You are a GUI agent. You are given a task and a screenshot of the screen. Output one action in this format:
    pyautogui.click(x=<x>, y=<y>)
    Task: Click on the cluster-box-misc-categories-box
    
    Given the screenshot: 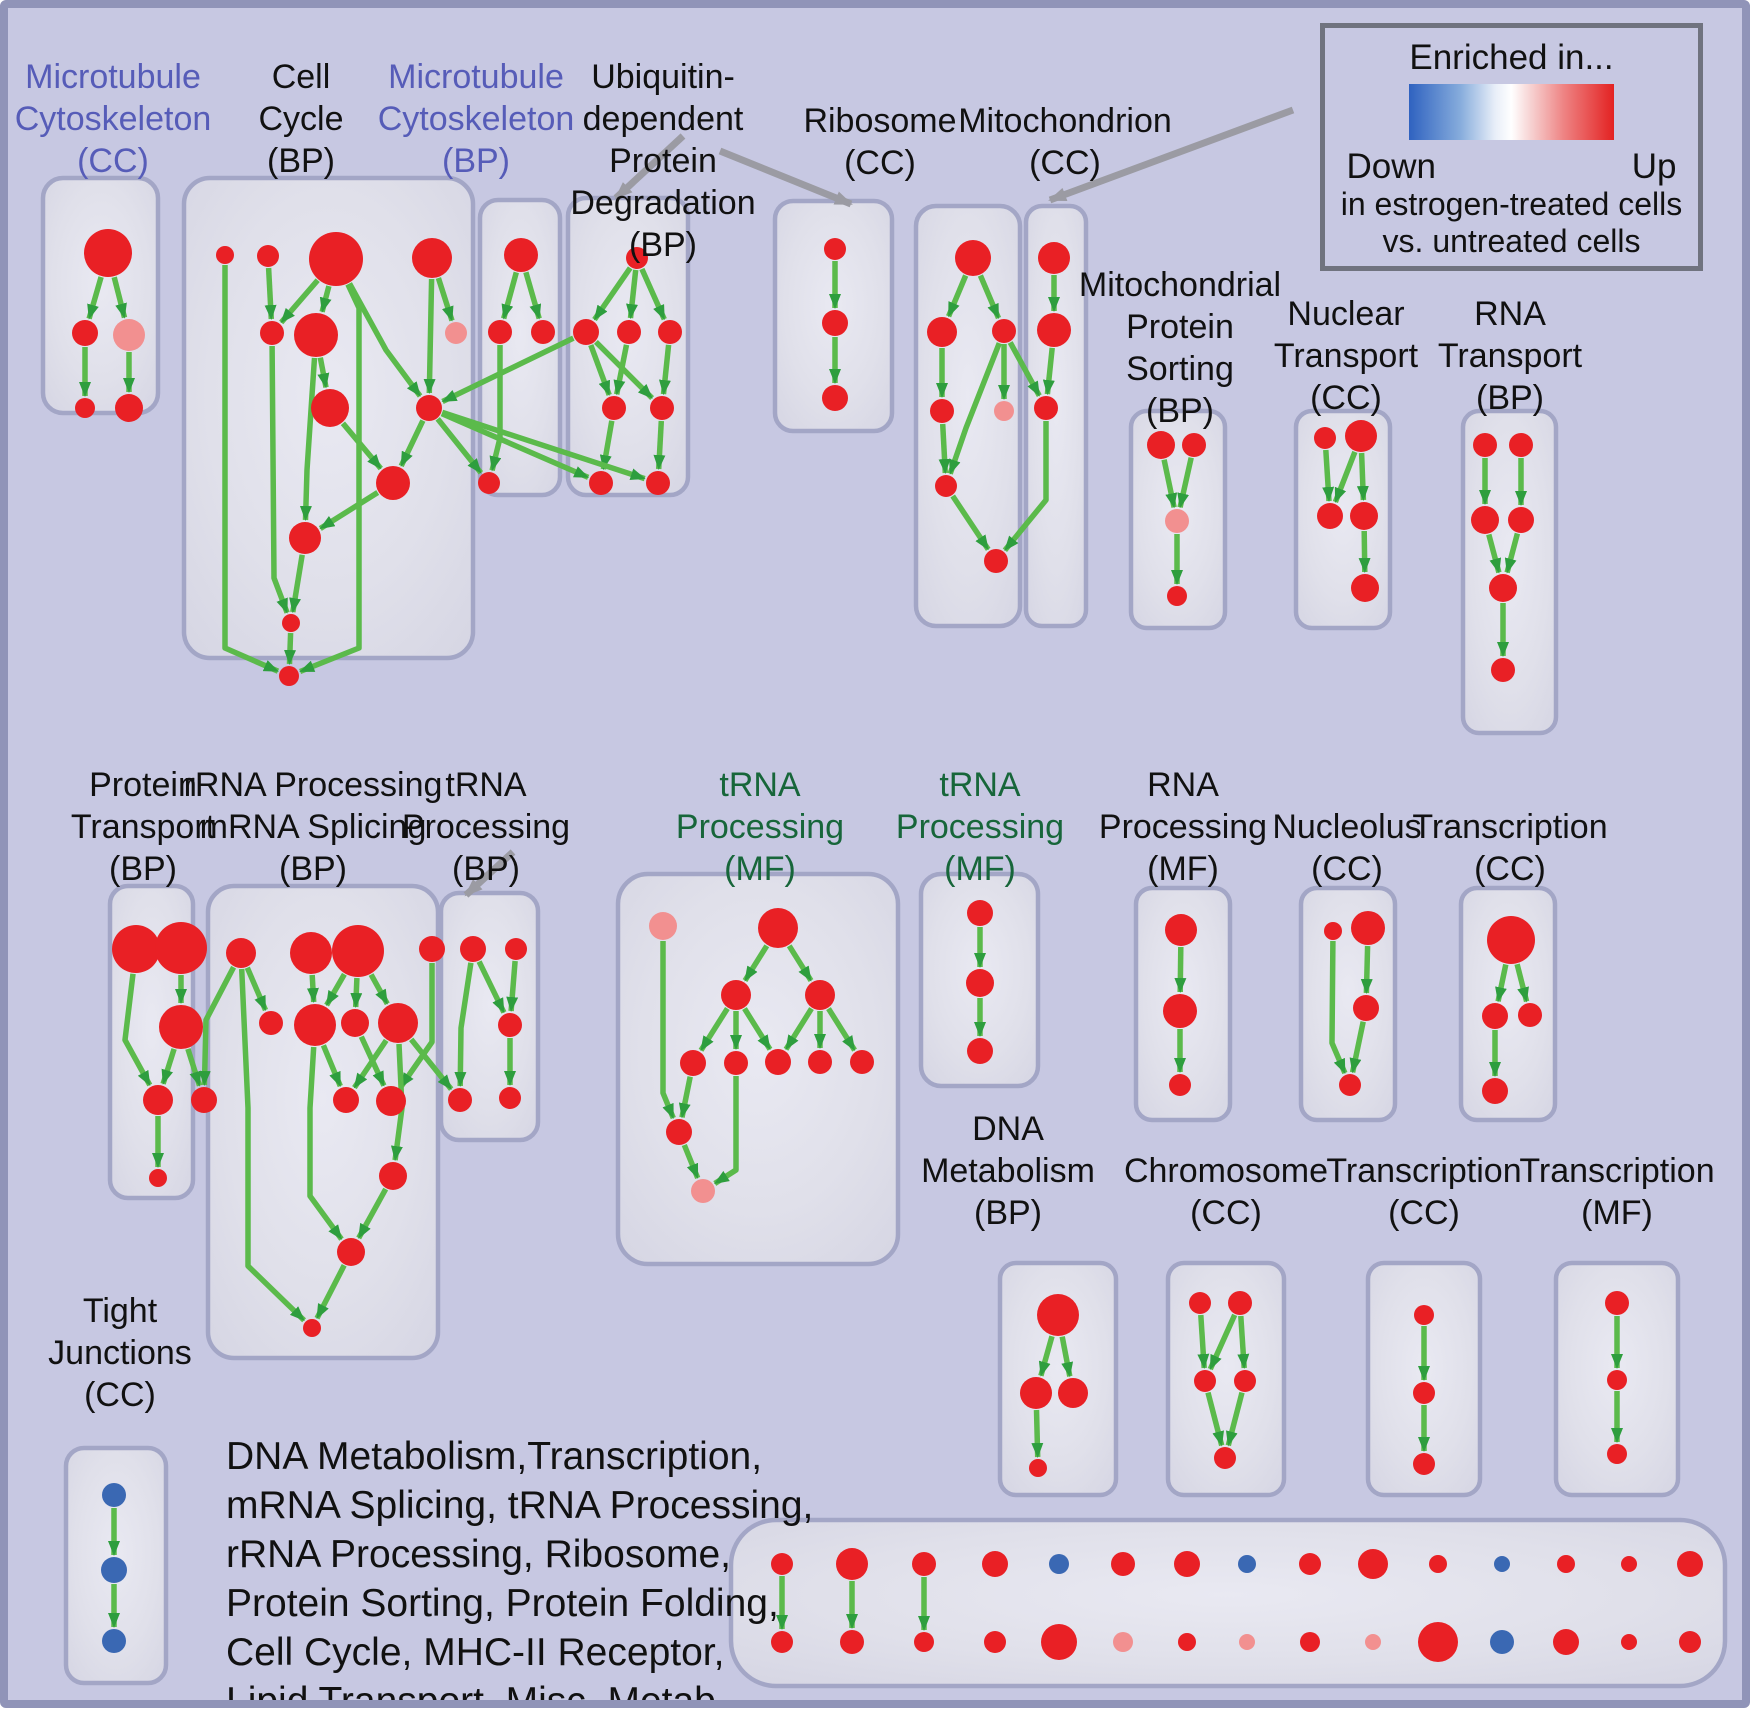 What is the action you would take?
    pyautogui.click(x=1228, y=1603)
    